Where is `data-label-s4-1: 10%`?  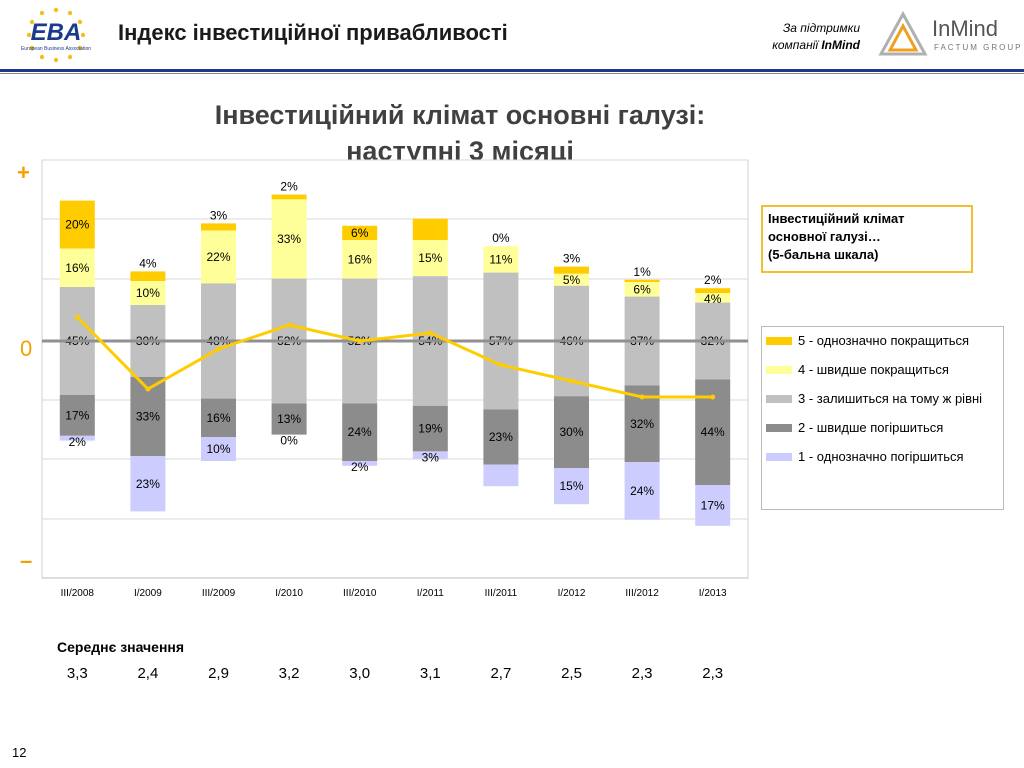
data-label-s4-1: 10% is located at coordinates (148, 293).